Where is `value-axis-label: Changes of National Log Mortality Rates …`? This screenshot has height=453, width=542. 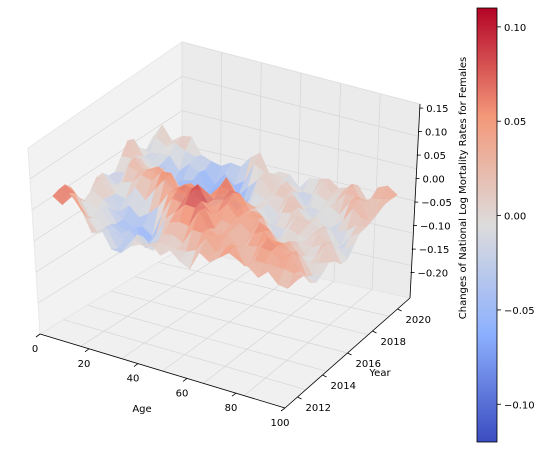 value-axis-label: Changes of National Log Mortality Rates … is located at coordinates (463, 188).